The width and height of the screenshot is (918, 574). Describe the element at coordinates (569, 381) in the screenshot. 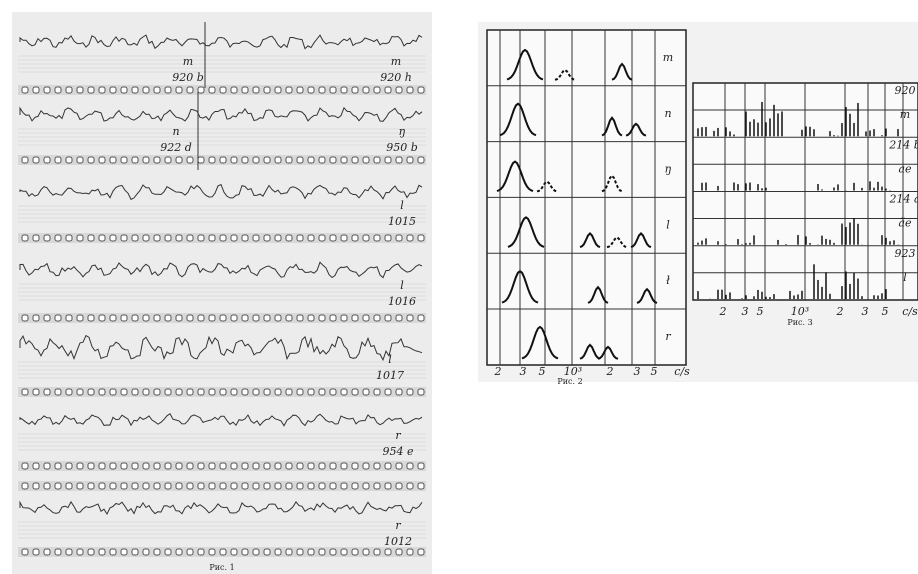

I see `caption: Рис. 2` at that location.